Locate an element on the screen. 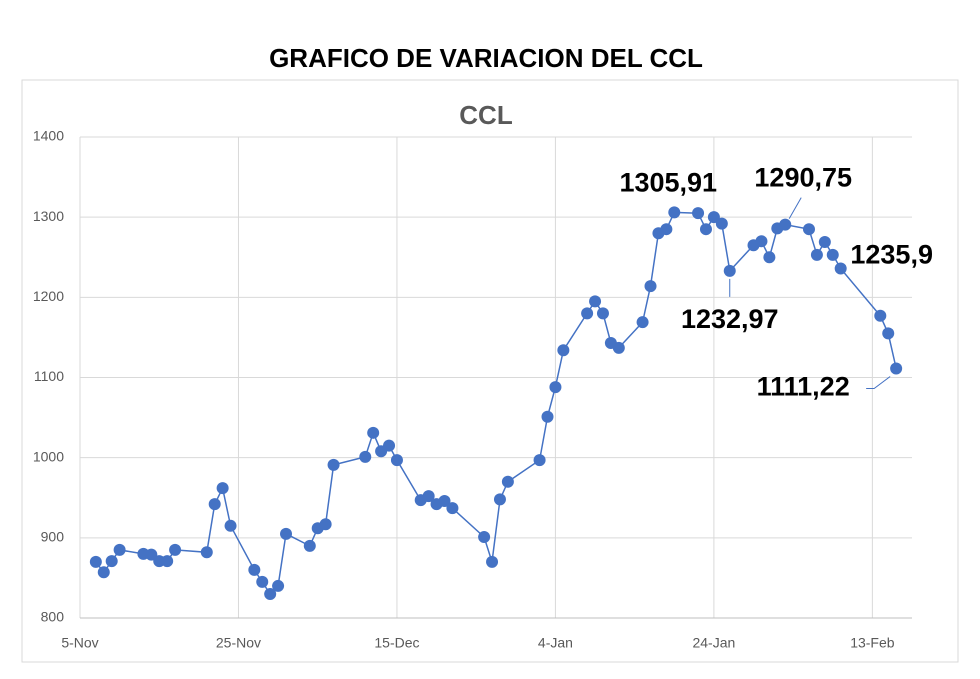 Image resolution: width=980 pixels, height=679 pixels. data-label: 1290,75 is located at coordinates (803, 178).